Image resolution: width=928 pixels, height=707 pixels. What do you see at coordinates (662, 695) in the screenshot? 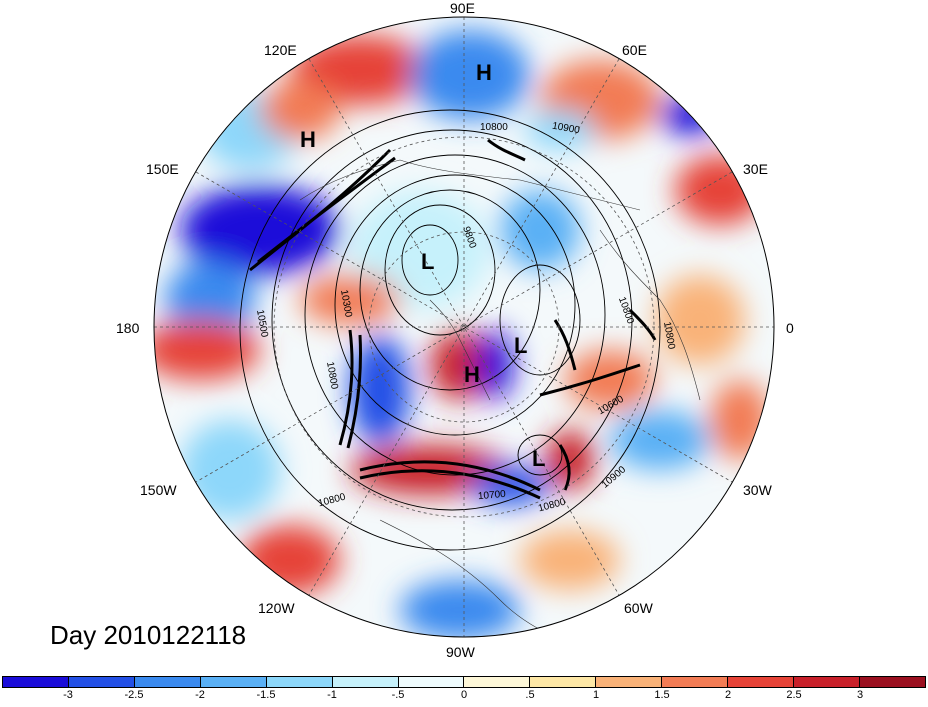
I see `colorbar-tick-label: 1.5` at bounding box center [662, 695].